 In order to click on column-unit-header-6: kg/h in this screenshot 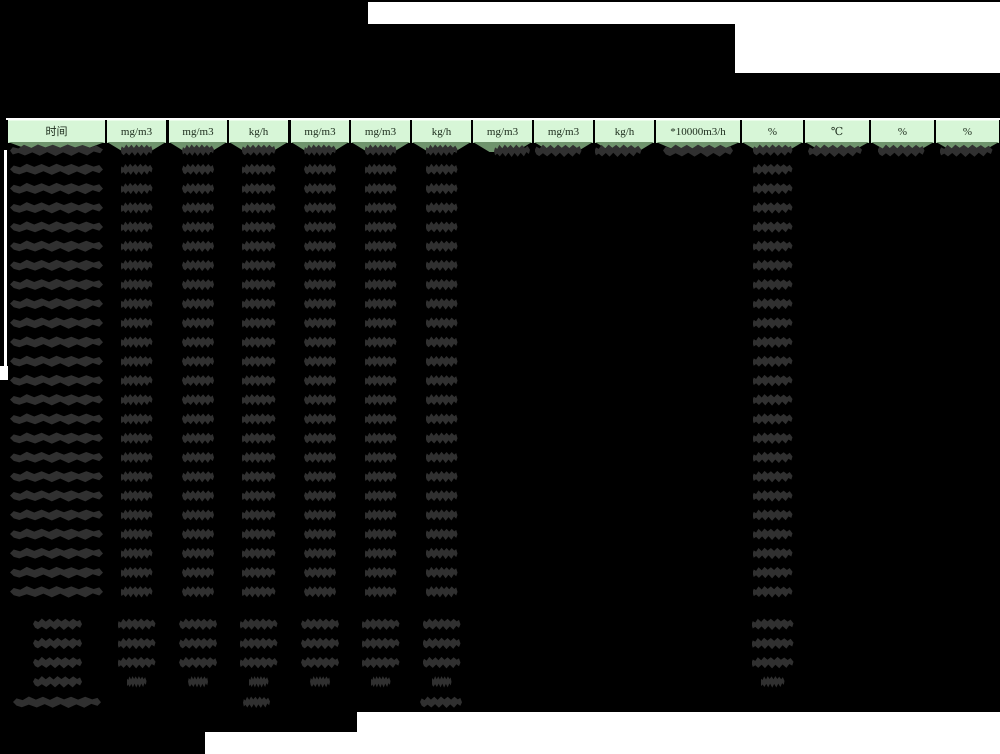, I will do `click(441, 131)`.